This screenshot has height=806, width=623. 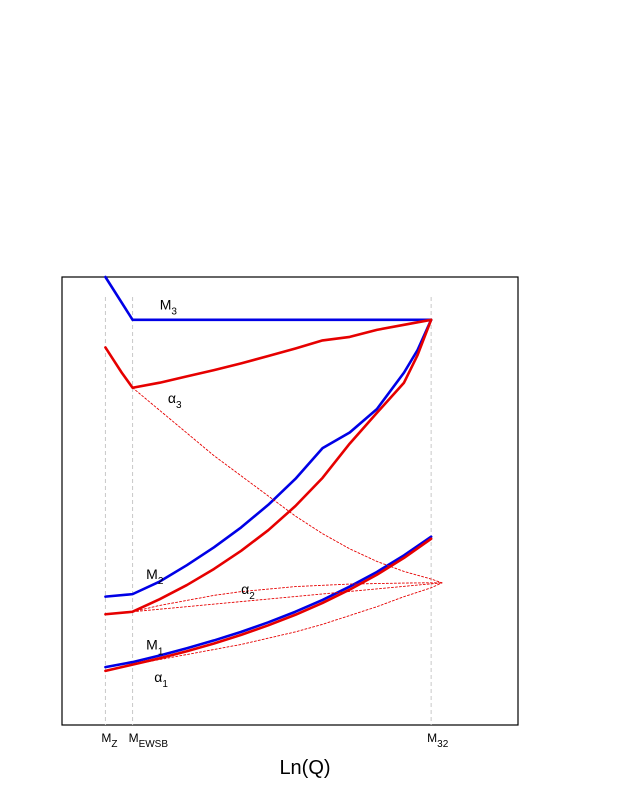 I want to click on series-line-alpha1-sm-lower, so click(x=287, y=624).